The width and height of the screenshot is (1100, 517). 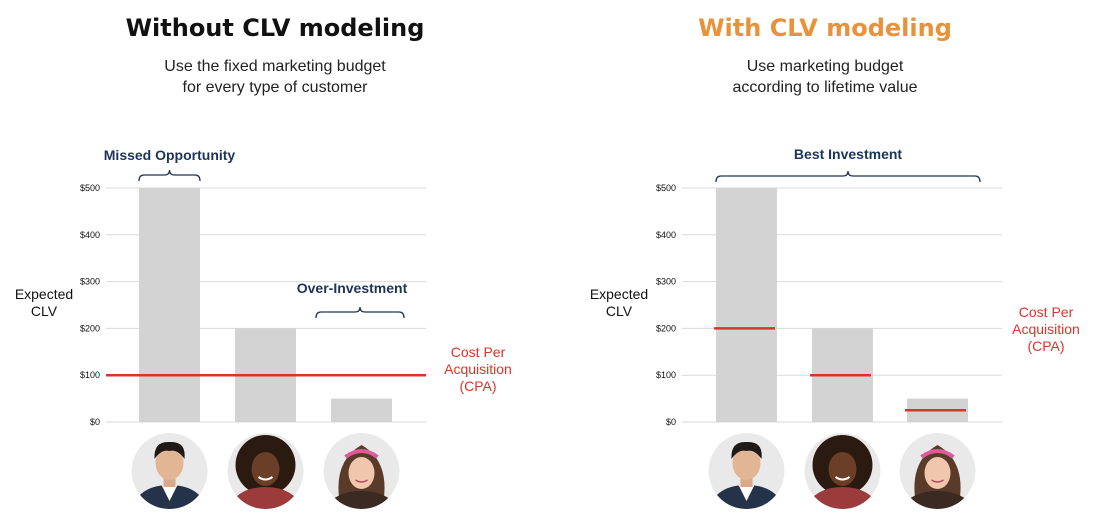 I want to click on left-woman-curly-hair-avatar-icon, so click(x=265, y=471).